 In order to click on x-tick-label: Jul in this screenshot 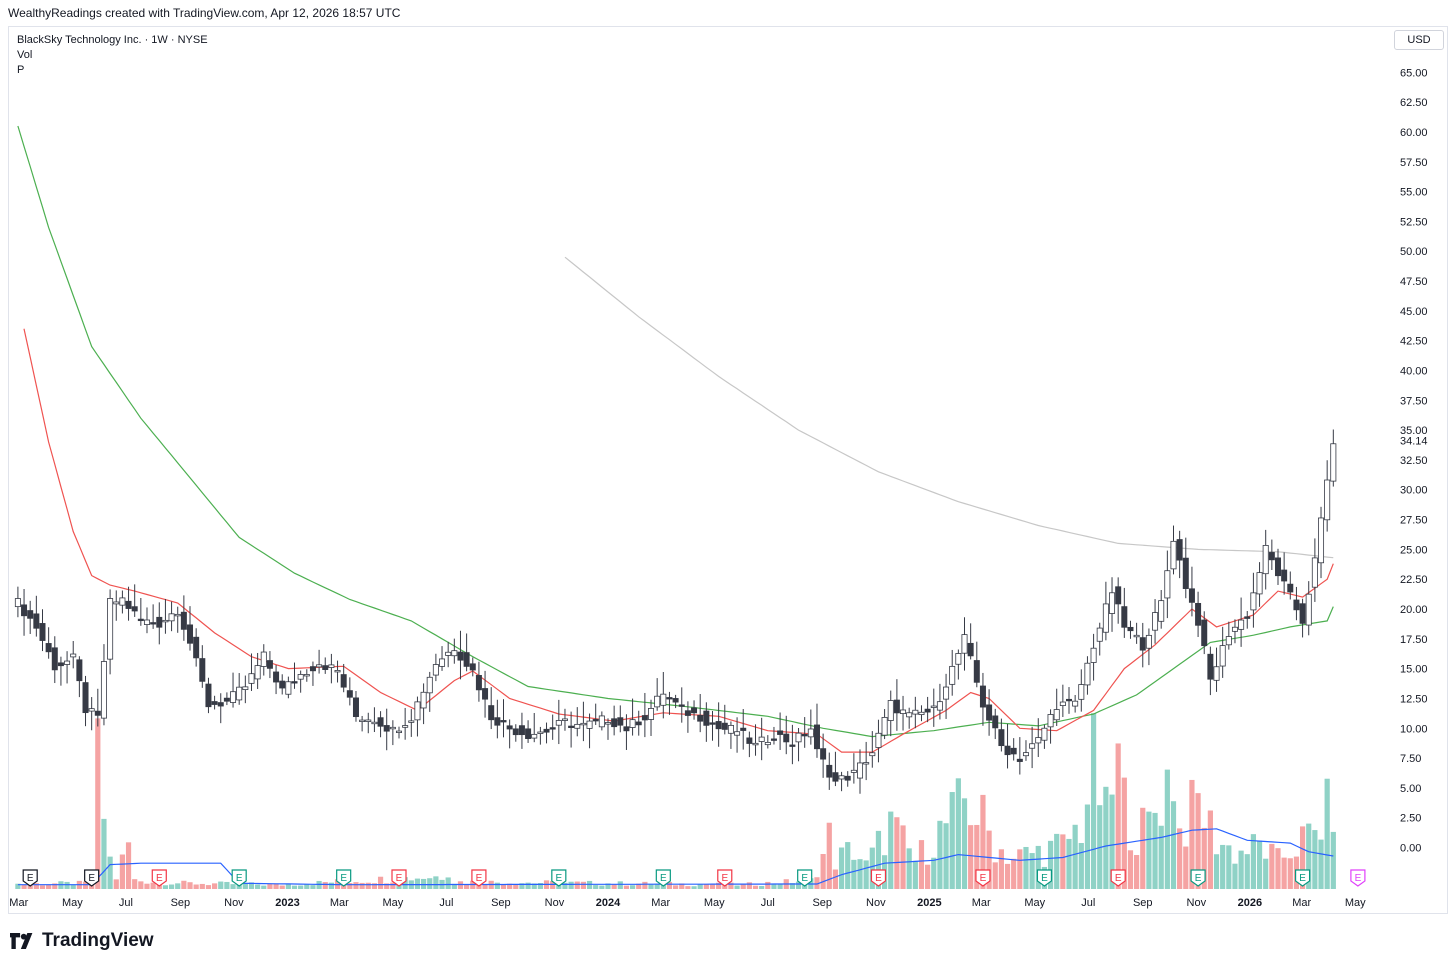, I will do `click(1088, 903)`.